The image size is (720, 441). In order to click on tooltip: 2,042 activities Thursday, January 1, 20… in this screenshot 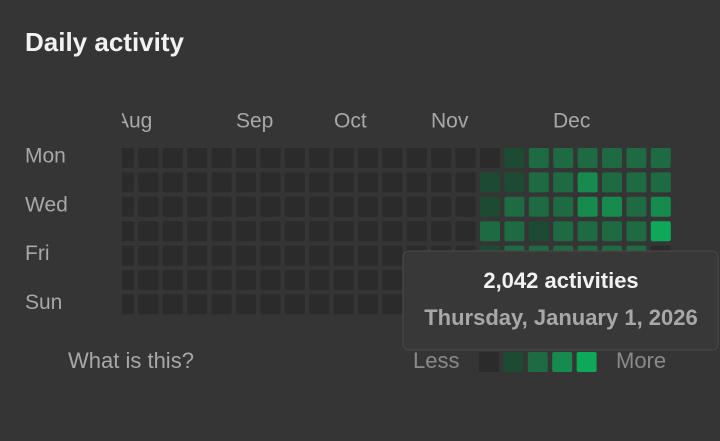, I will do `click(560, 300)`.